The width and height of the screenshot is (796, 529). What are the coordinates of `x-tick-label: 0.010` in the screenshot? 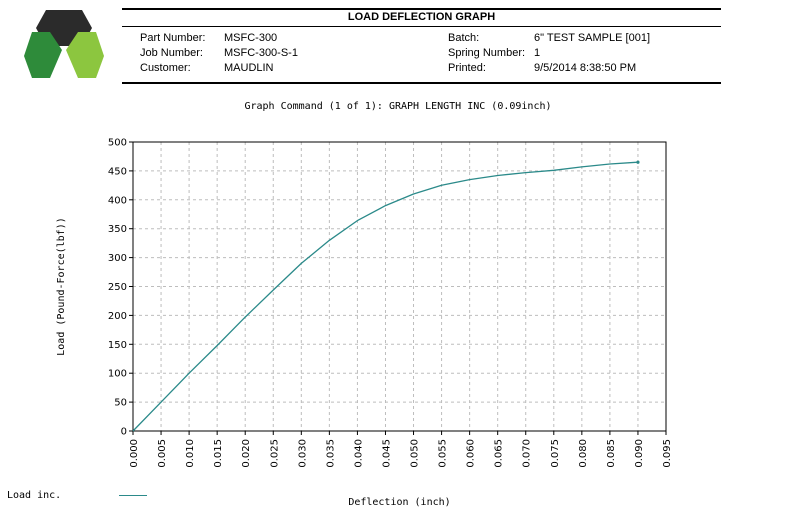 It's located at (190, 453).